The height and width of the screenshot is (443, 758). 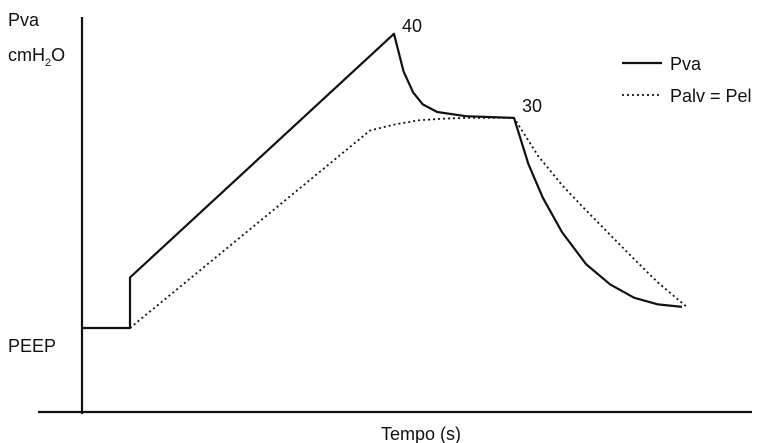 What do you see at coordinates (532, 106) in the screenshot?
I see `annotation-plateau-value: 30` at bounding box center [532, 106].